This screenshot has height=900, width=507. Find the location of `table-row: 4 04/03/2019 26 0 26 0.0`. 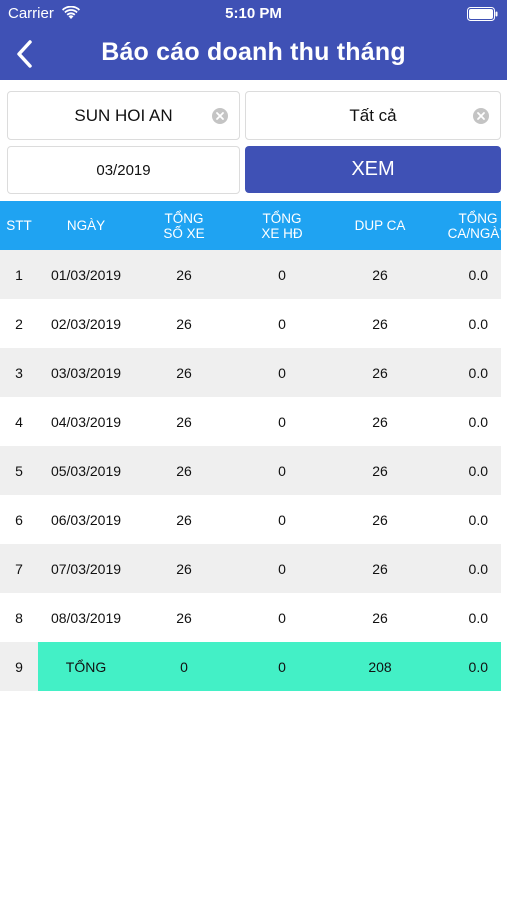

table-row: 4 04/03/2019 26 0 26 0.0 is located at coordinates (250, 421).